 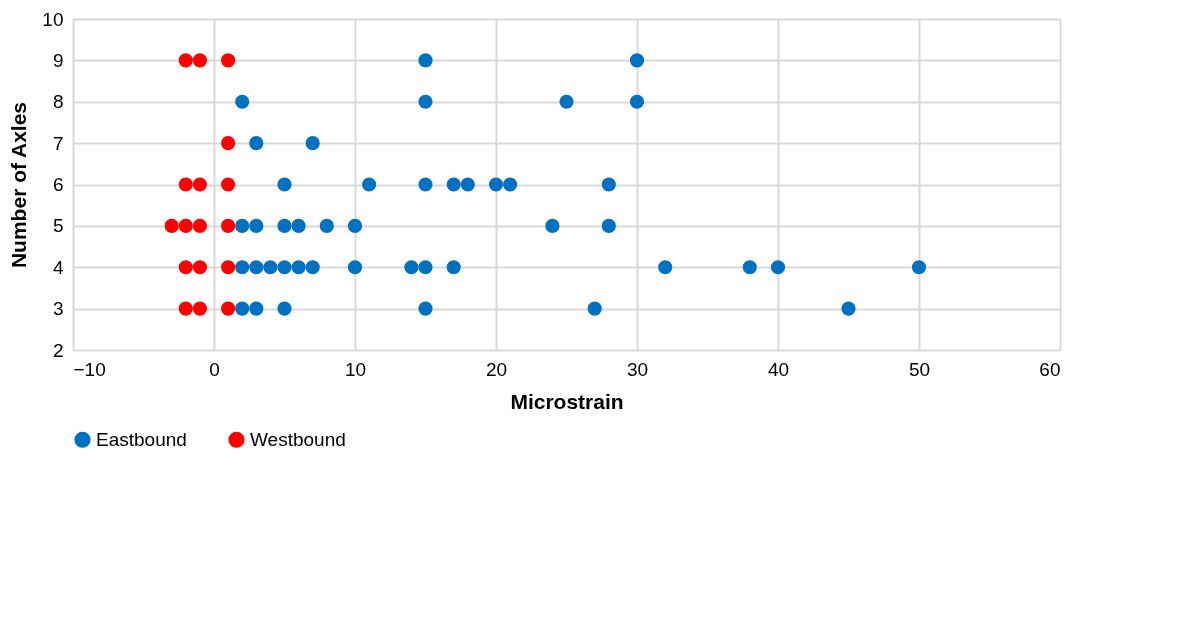 What do you see at coordinates (141, 439) in the screenshot?
I see `legend-label: Eastbound` at bounding box center [141, 439].